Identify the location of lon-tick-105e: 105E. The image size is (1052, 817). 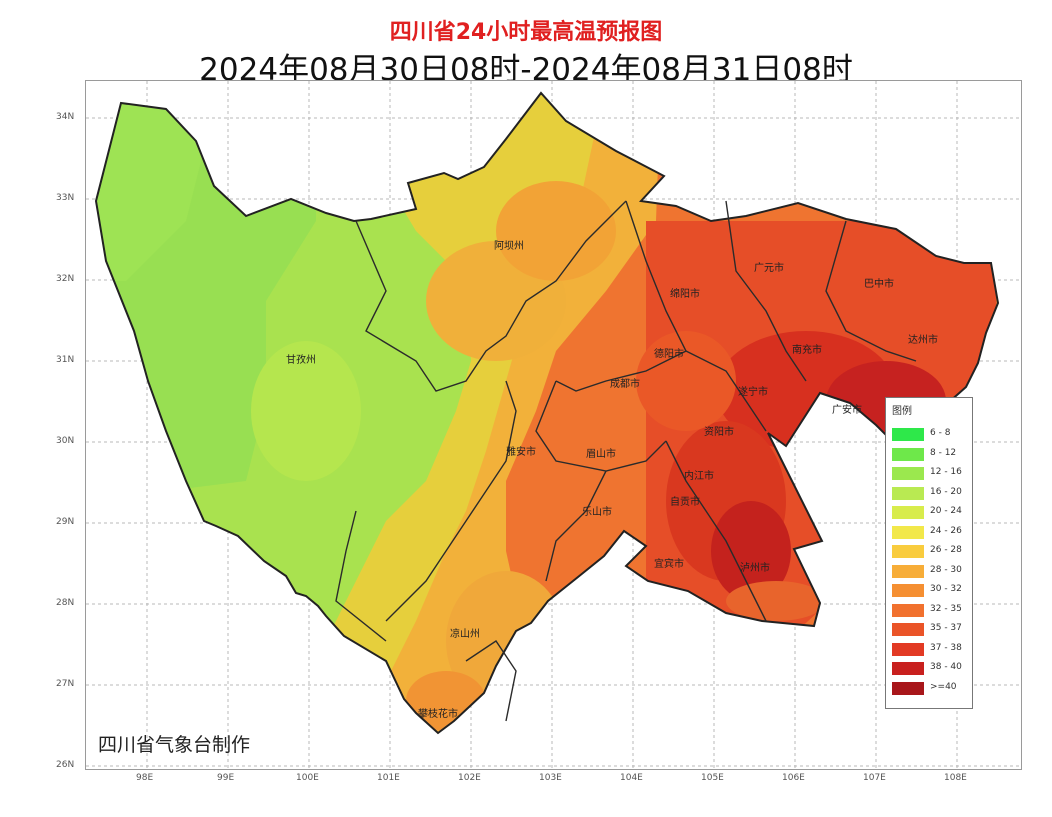
(712, 778).